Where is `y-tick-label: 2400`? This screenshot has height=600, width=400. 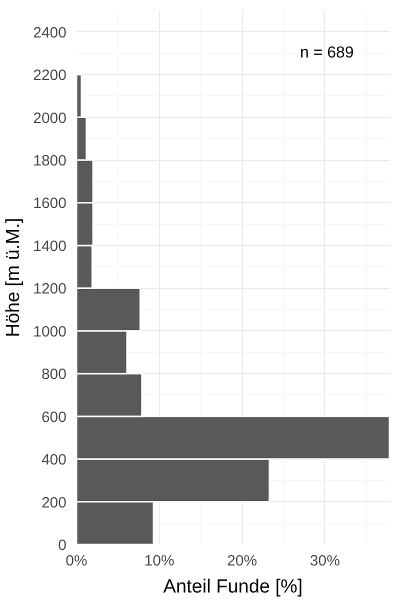
y-tick-label: 2400 is located at coordinates (50, 33).